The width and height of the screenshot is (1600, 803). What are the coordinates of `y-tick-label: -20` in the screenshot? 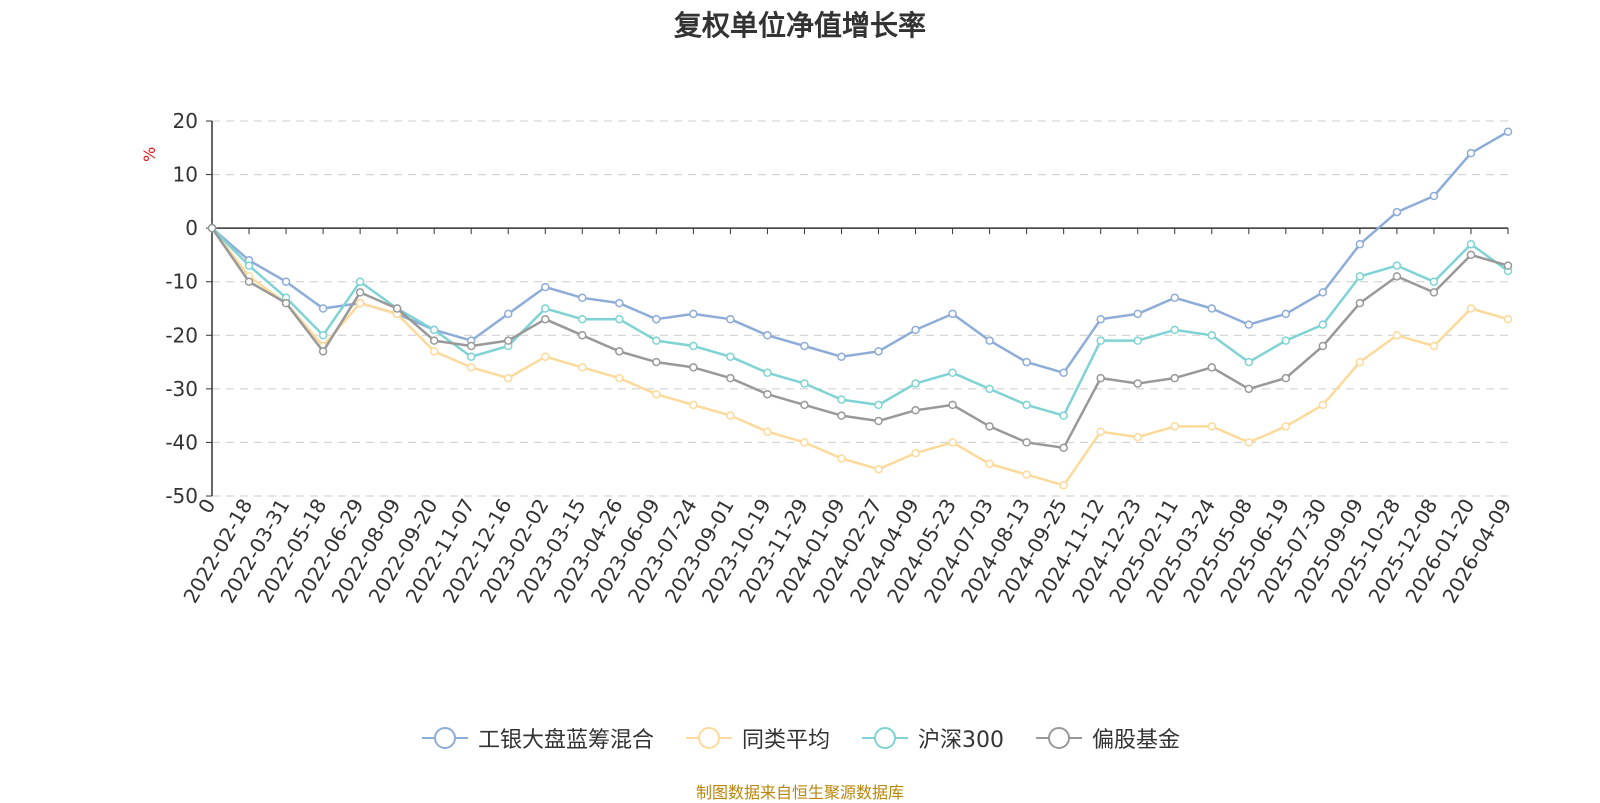 It's located at (181, 335).